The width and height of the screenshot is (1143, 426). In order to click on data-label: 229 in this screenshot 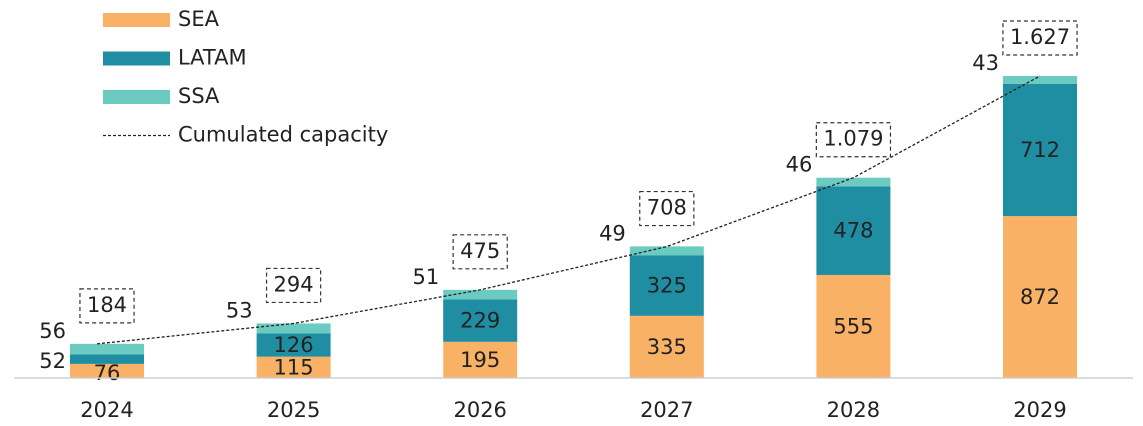, I will do `click(480, 321)`.